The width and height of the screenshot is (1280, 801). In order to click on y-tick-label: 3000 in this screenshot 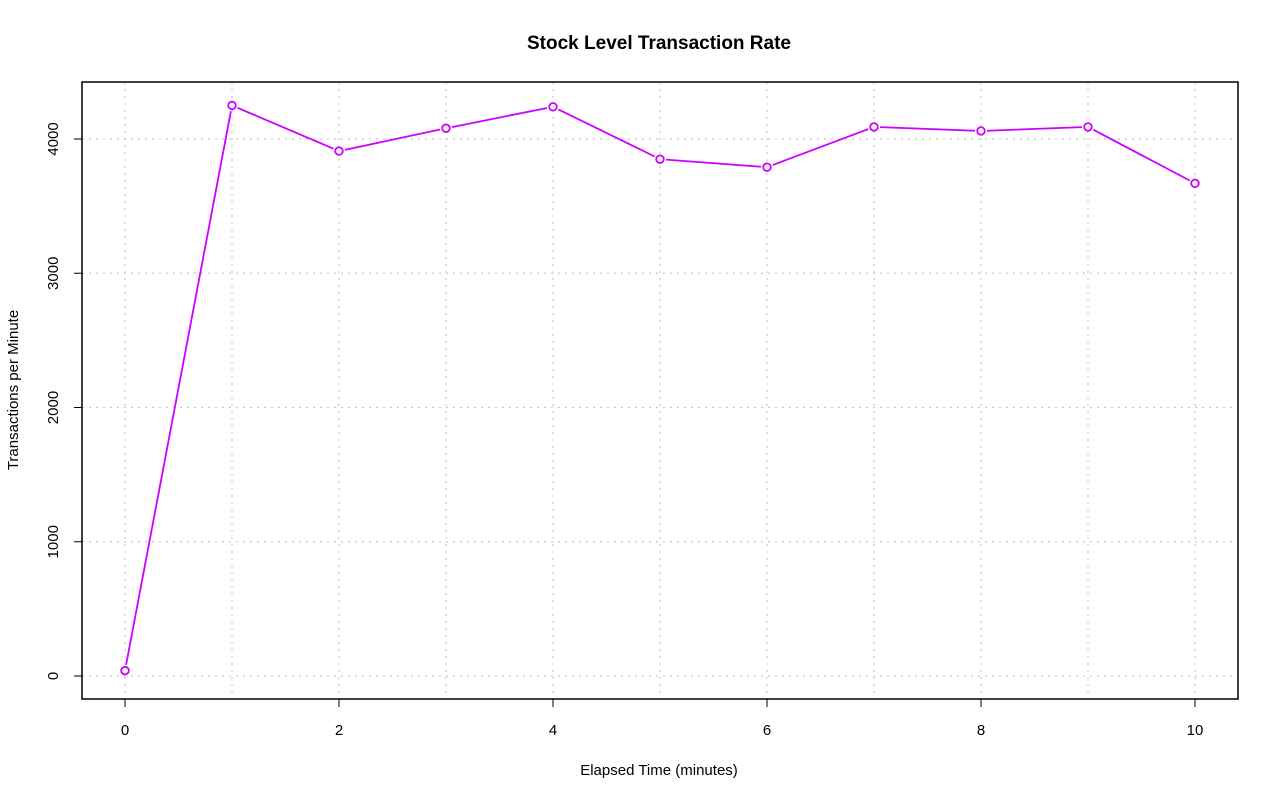, I will do `click(53, 273)`.